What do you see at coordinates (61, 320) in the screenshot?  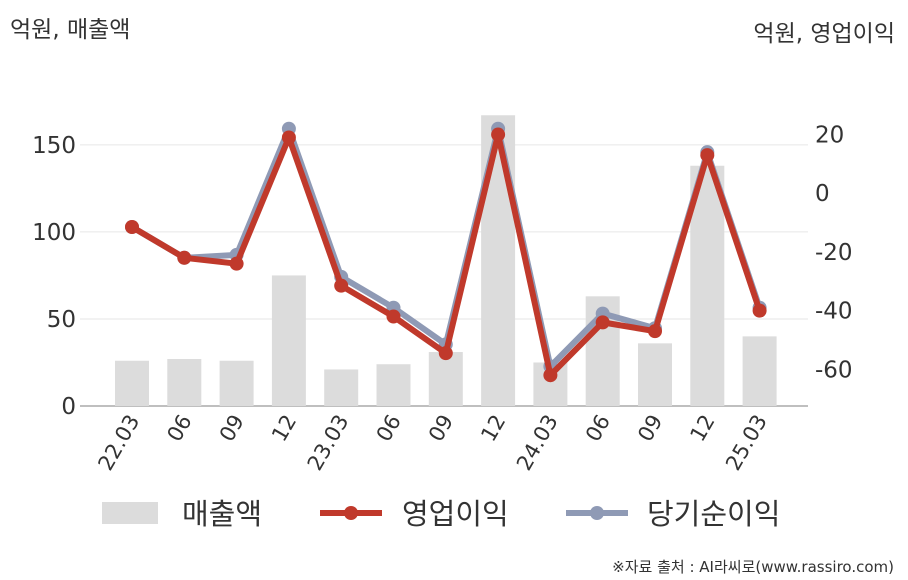 I see `left-tick-label: 50` at bounding box center [61, 320].